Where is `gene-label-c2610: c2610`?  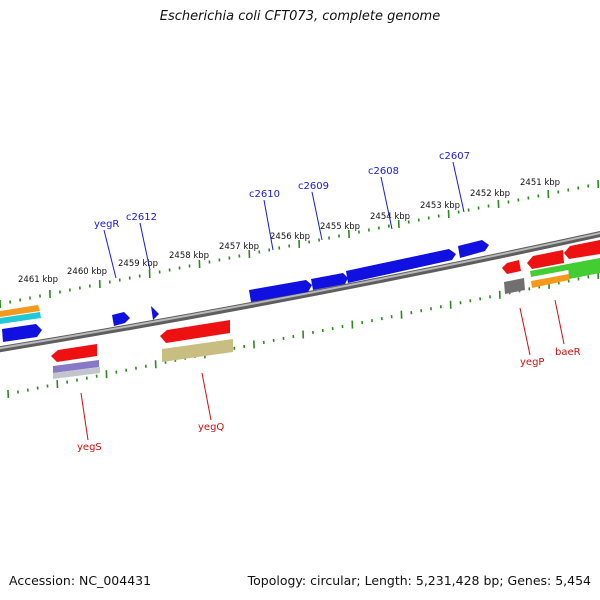 gene-label-c2610: c2610 is located at coordinates (264, 194).